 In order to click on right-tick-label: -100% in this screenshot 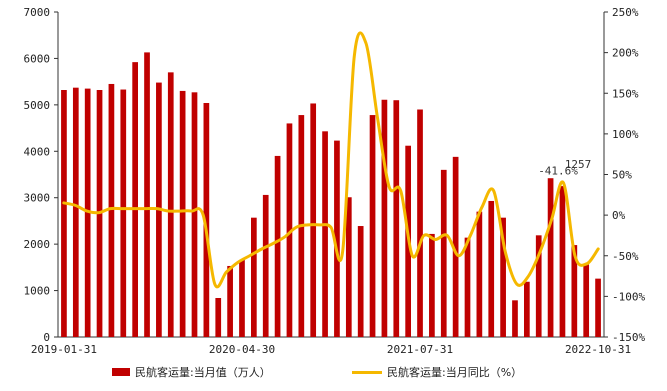, I will do `click(628, 296)`.